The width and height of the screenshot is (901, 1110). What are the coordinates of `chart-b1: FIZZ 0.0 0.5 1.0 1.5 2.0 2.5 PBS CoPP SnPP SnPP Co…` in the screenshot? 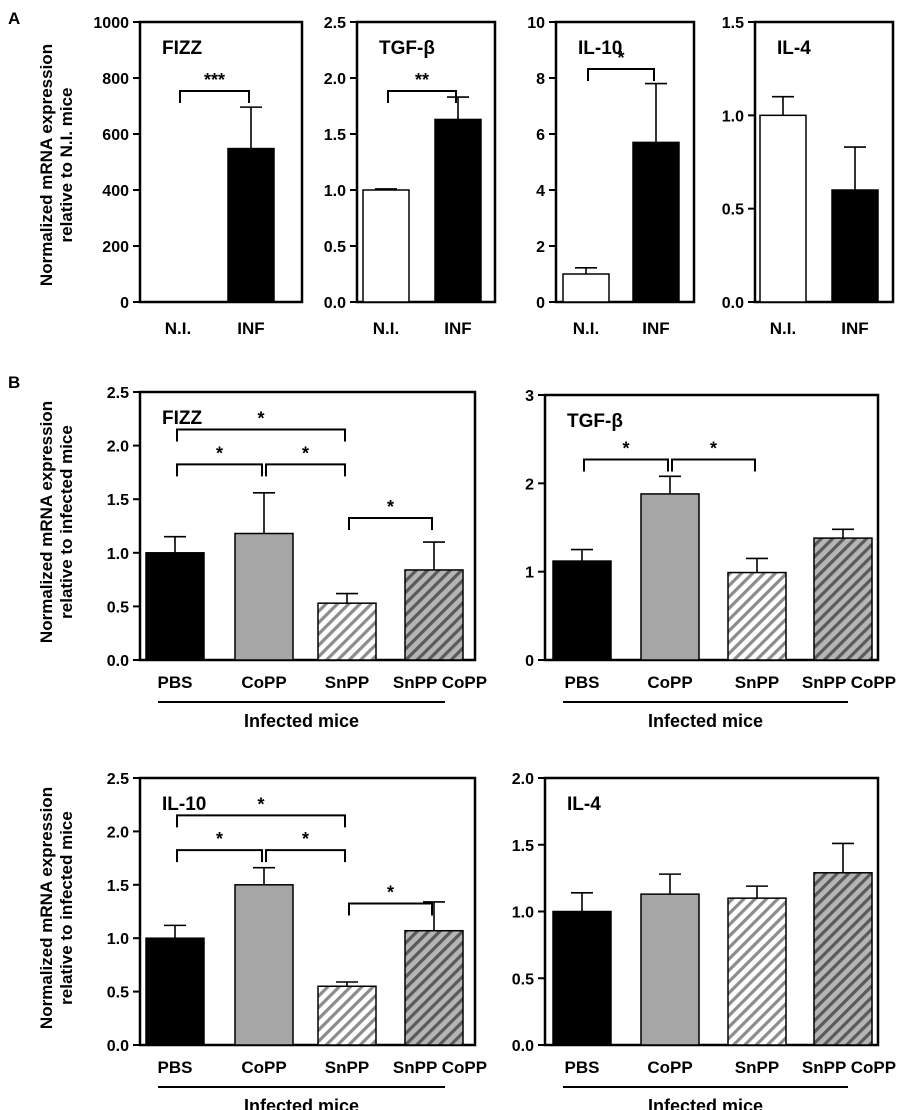 It's located at (297, 558).